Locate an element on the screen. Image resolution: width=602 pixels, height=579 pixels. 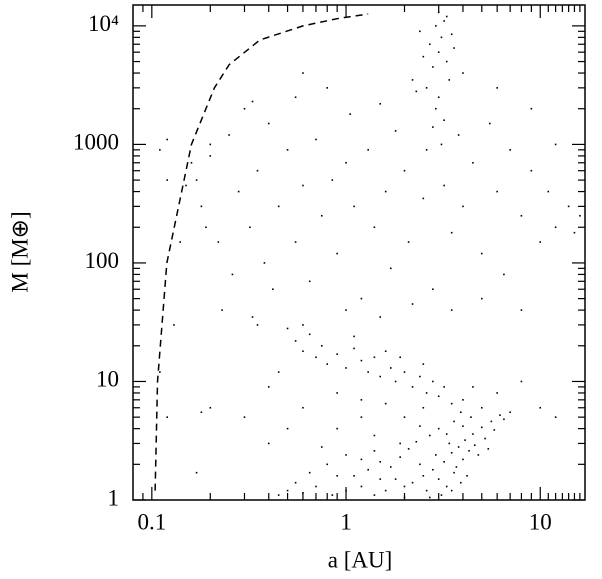
x-axis-label: a [AU] is located at coordinates (360, 559).